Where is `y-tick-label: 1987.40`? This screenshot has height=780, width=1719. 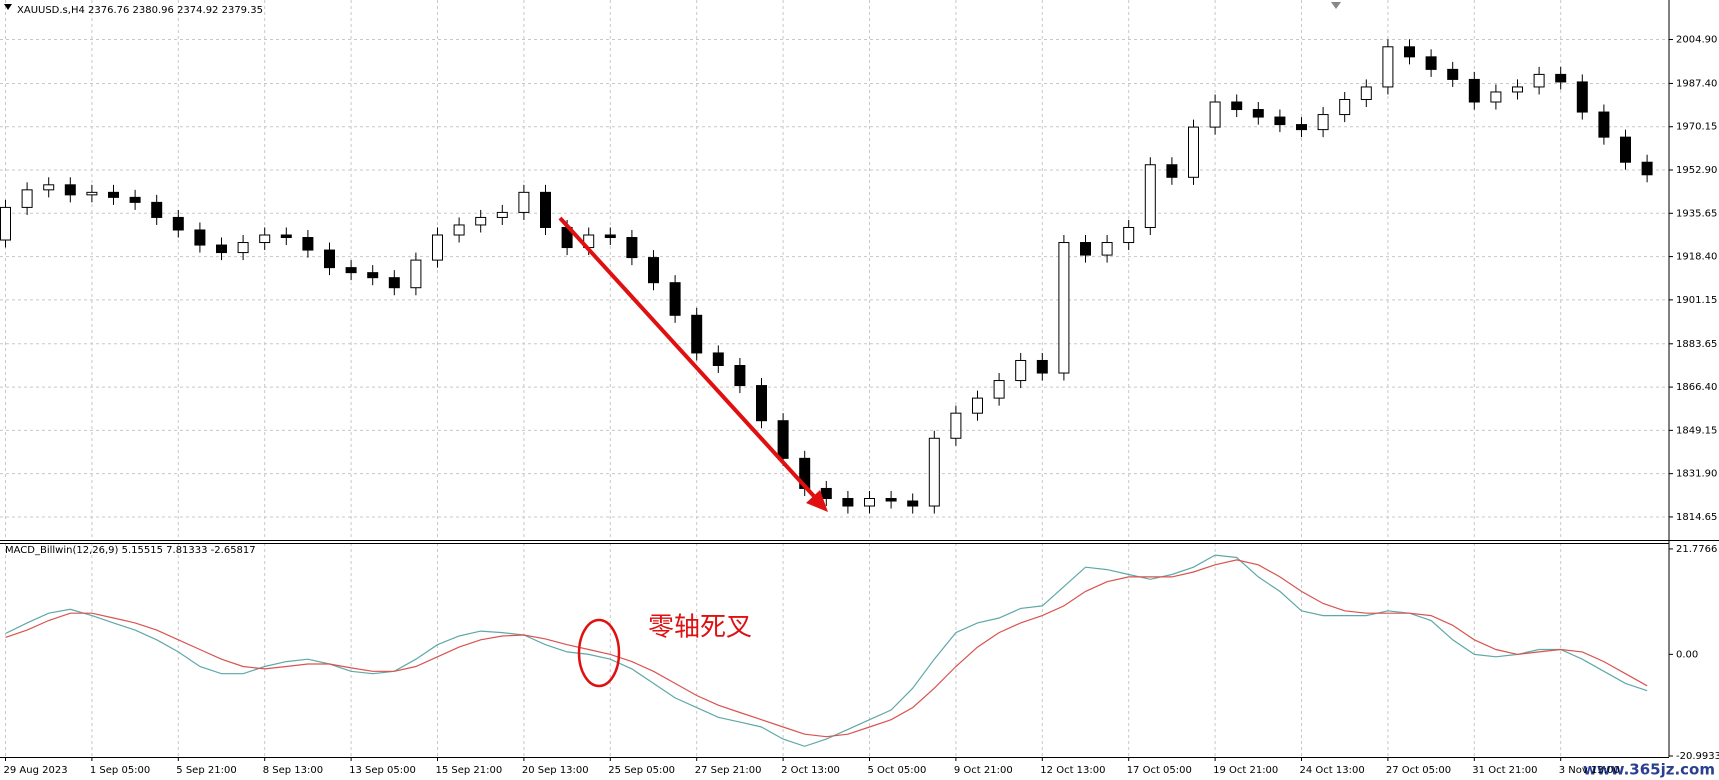
y-tick-label: 1987.40 is located at coordinates (1696, 83).